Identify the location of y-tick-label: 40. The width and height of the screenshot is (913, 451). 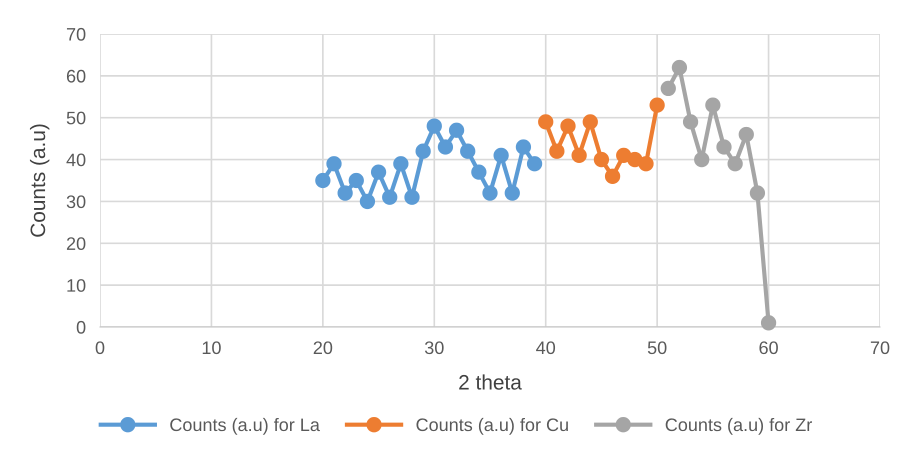
(76, 160).